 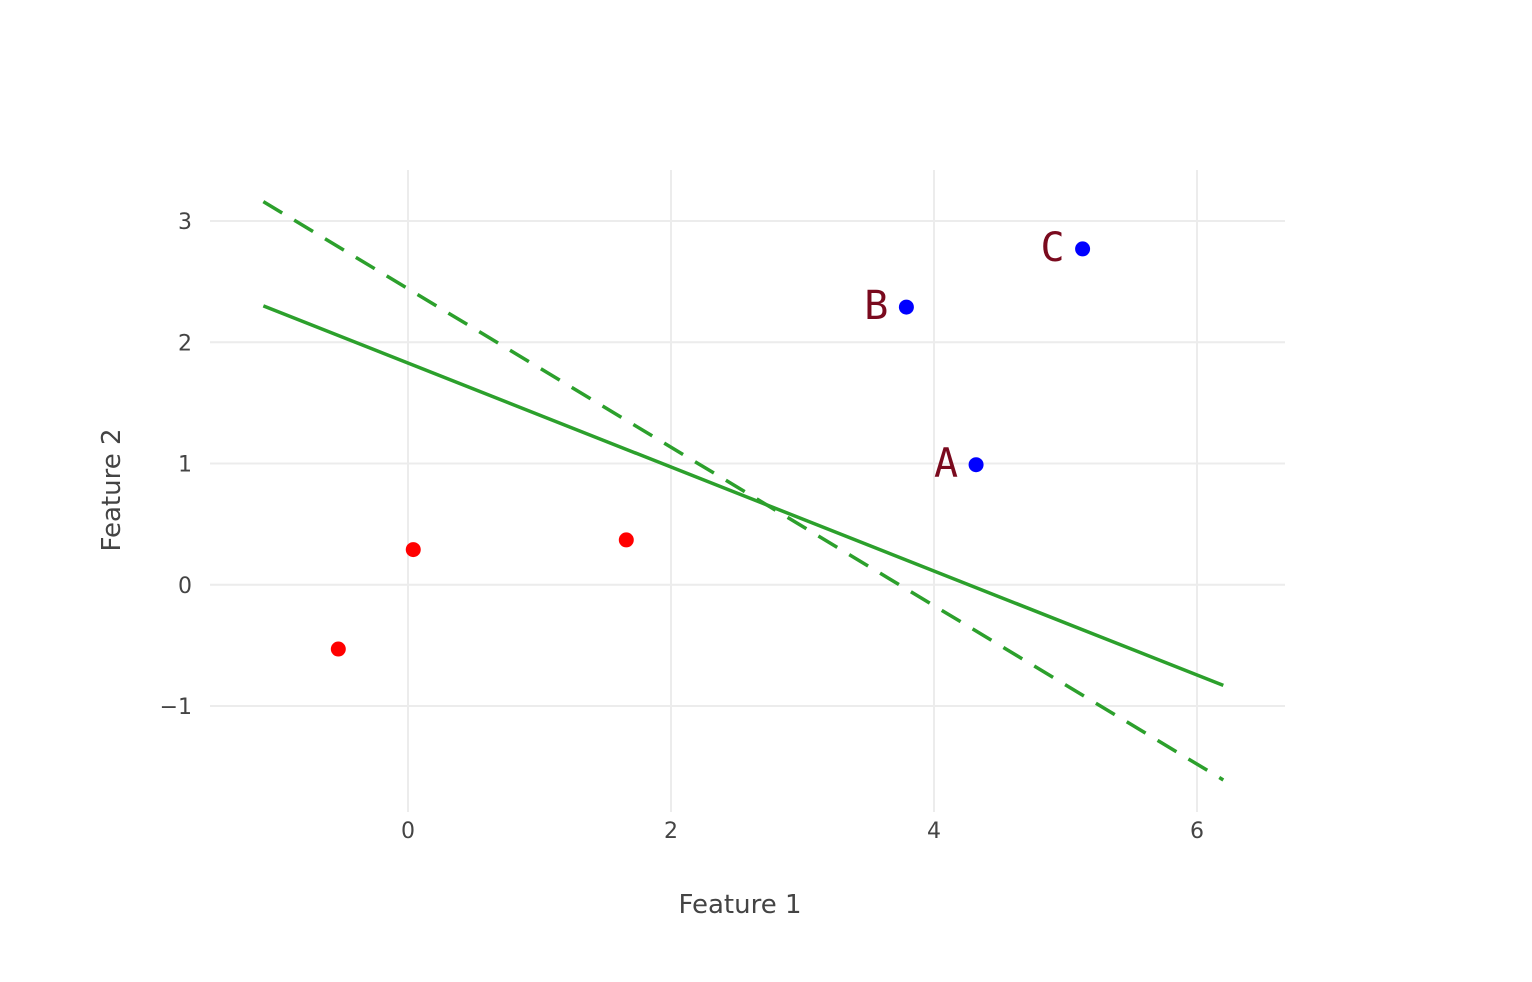 I want to click on y-tick-label: 1, so click(x=185, y=465).